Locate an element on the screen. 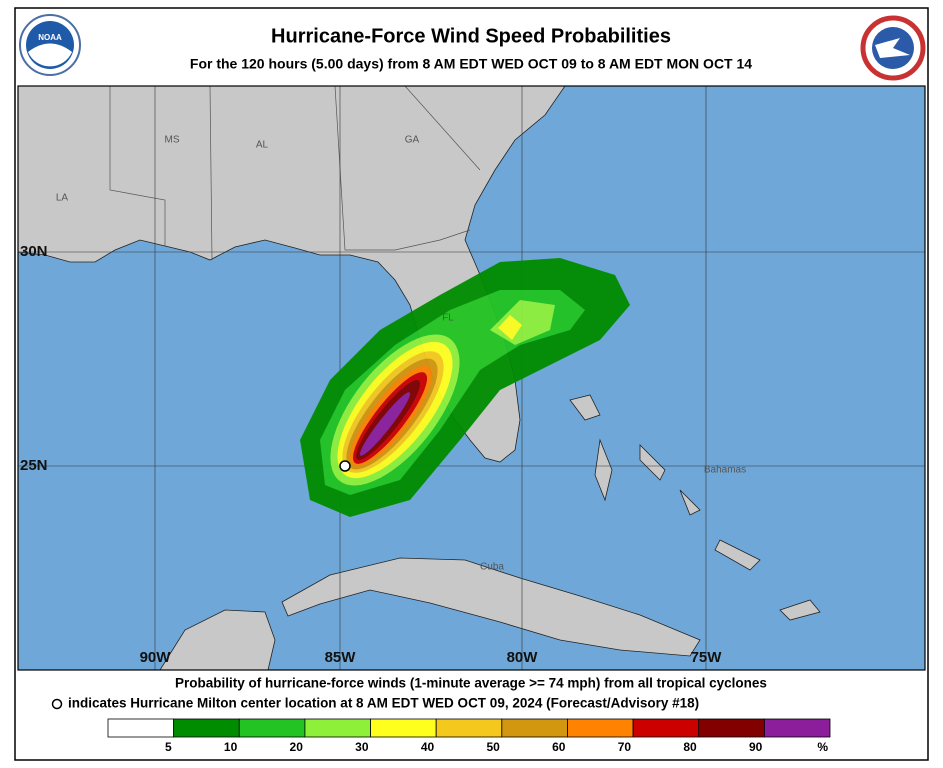 Image resolution: width=943 pixels, height=768 pixels. legend-tick-label: 20 is located at coordinates (297, 747).